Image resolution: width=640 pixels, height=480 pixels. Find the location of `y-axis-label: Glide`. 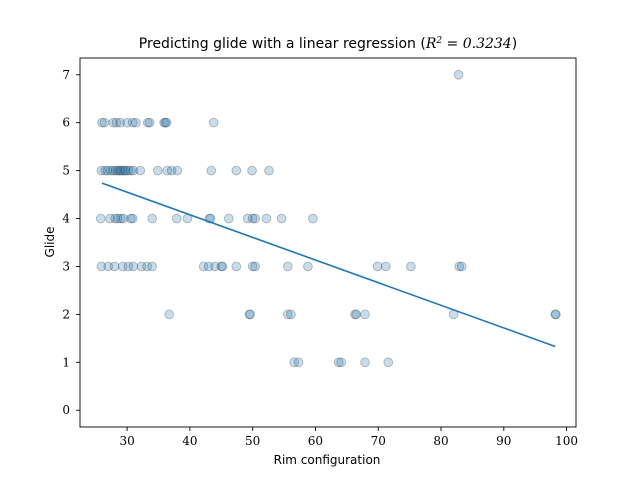

y-axis-label: Glide is located at coordinates (50, 242).